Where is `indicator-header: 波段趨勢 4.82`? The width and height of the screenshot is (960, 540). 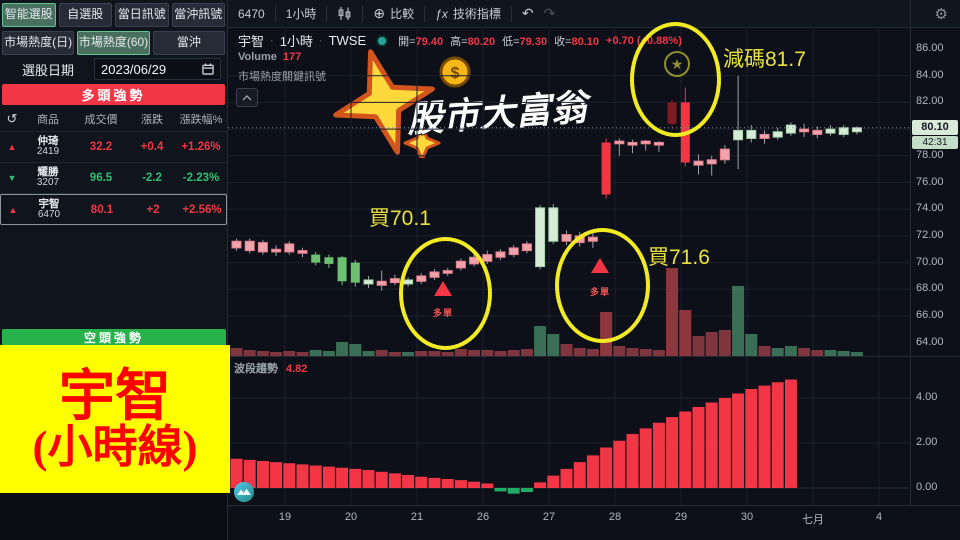 indicator-header: 波段趨勢 4.82 is located at coordinates (271, 369).